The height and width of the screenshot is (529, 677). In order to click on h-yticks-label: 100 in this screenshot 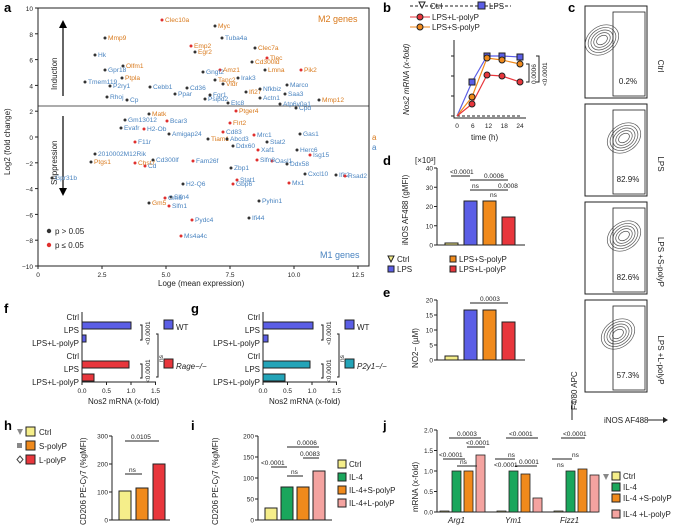, I will do `click(102, 493)`.